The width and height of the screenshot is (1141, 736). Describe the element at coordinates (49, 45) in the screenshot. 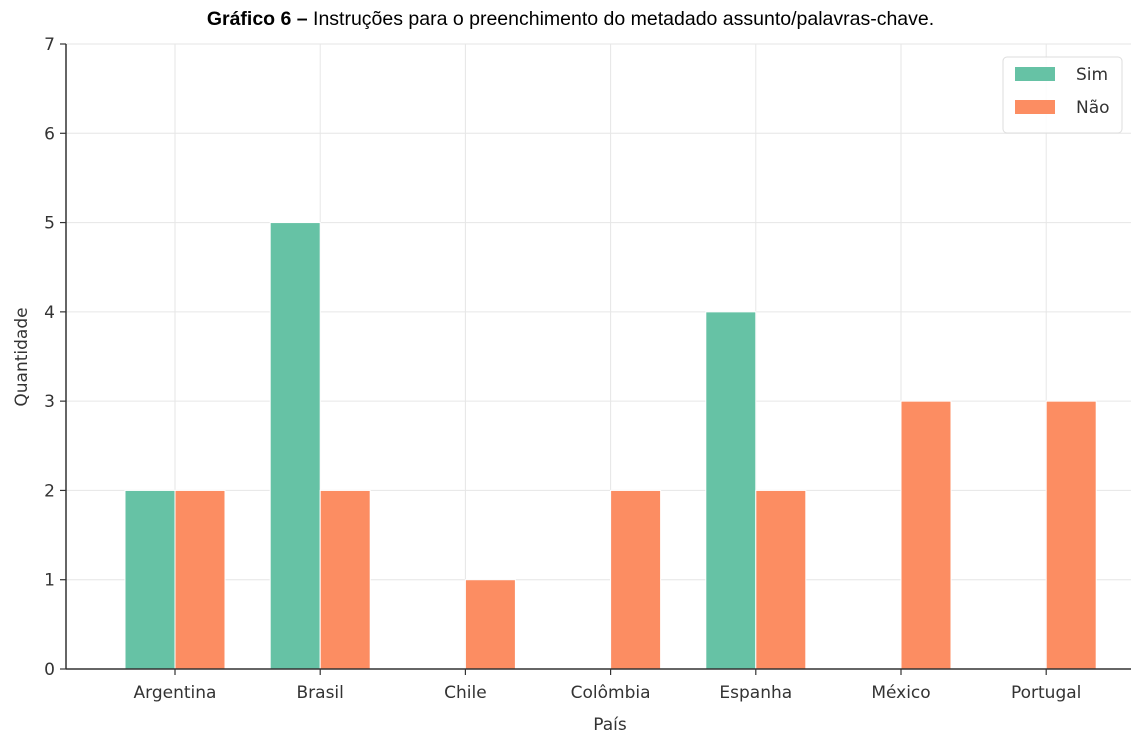

I see `y-tick-label: 7` at that location.